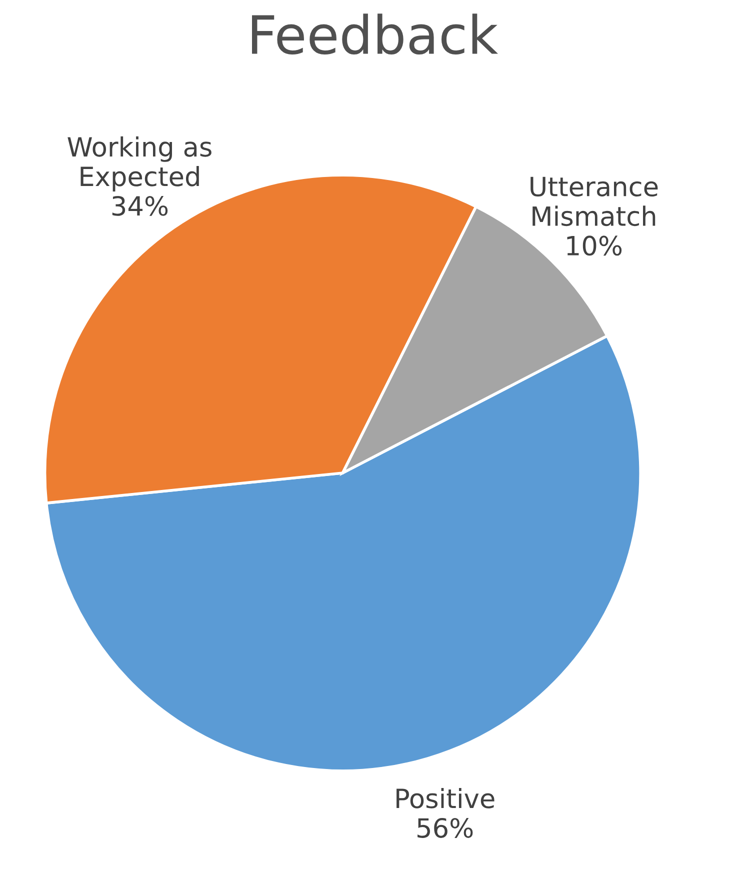  I want to click on slice-label: Utterance Mismatch, so click(594, 201).